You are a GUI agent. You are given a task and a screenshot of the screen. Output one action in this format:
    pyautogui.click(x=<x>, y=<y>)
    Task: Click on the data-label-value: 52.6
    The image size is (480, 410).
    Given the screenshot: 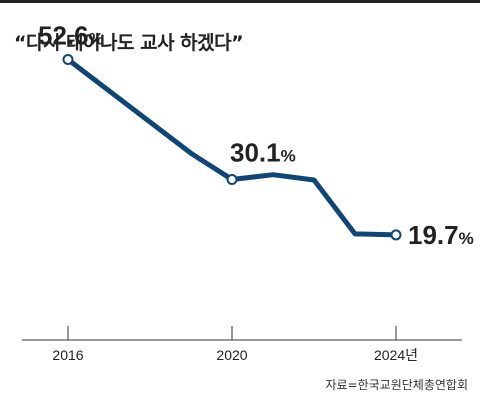 What is the action you would take?
    pyautogui.click(x=63, y=35)
    